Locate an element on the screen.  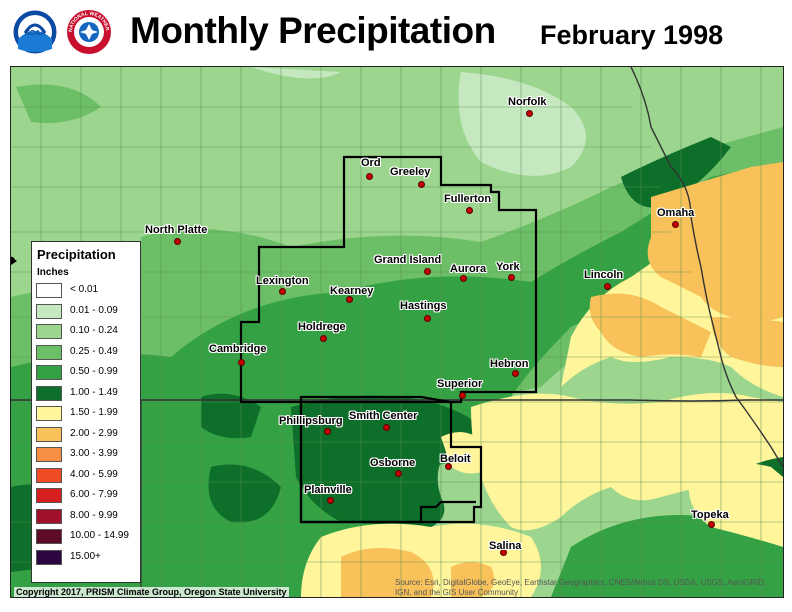
legend-item: 3.00 - 3.99 is located at coordinates (88, 454).